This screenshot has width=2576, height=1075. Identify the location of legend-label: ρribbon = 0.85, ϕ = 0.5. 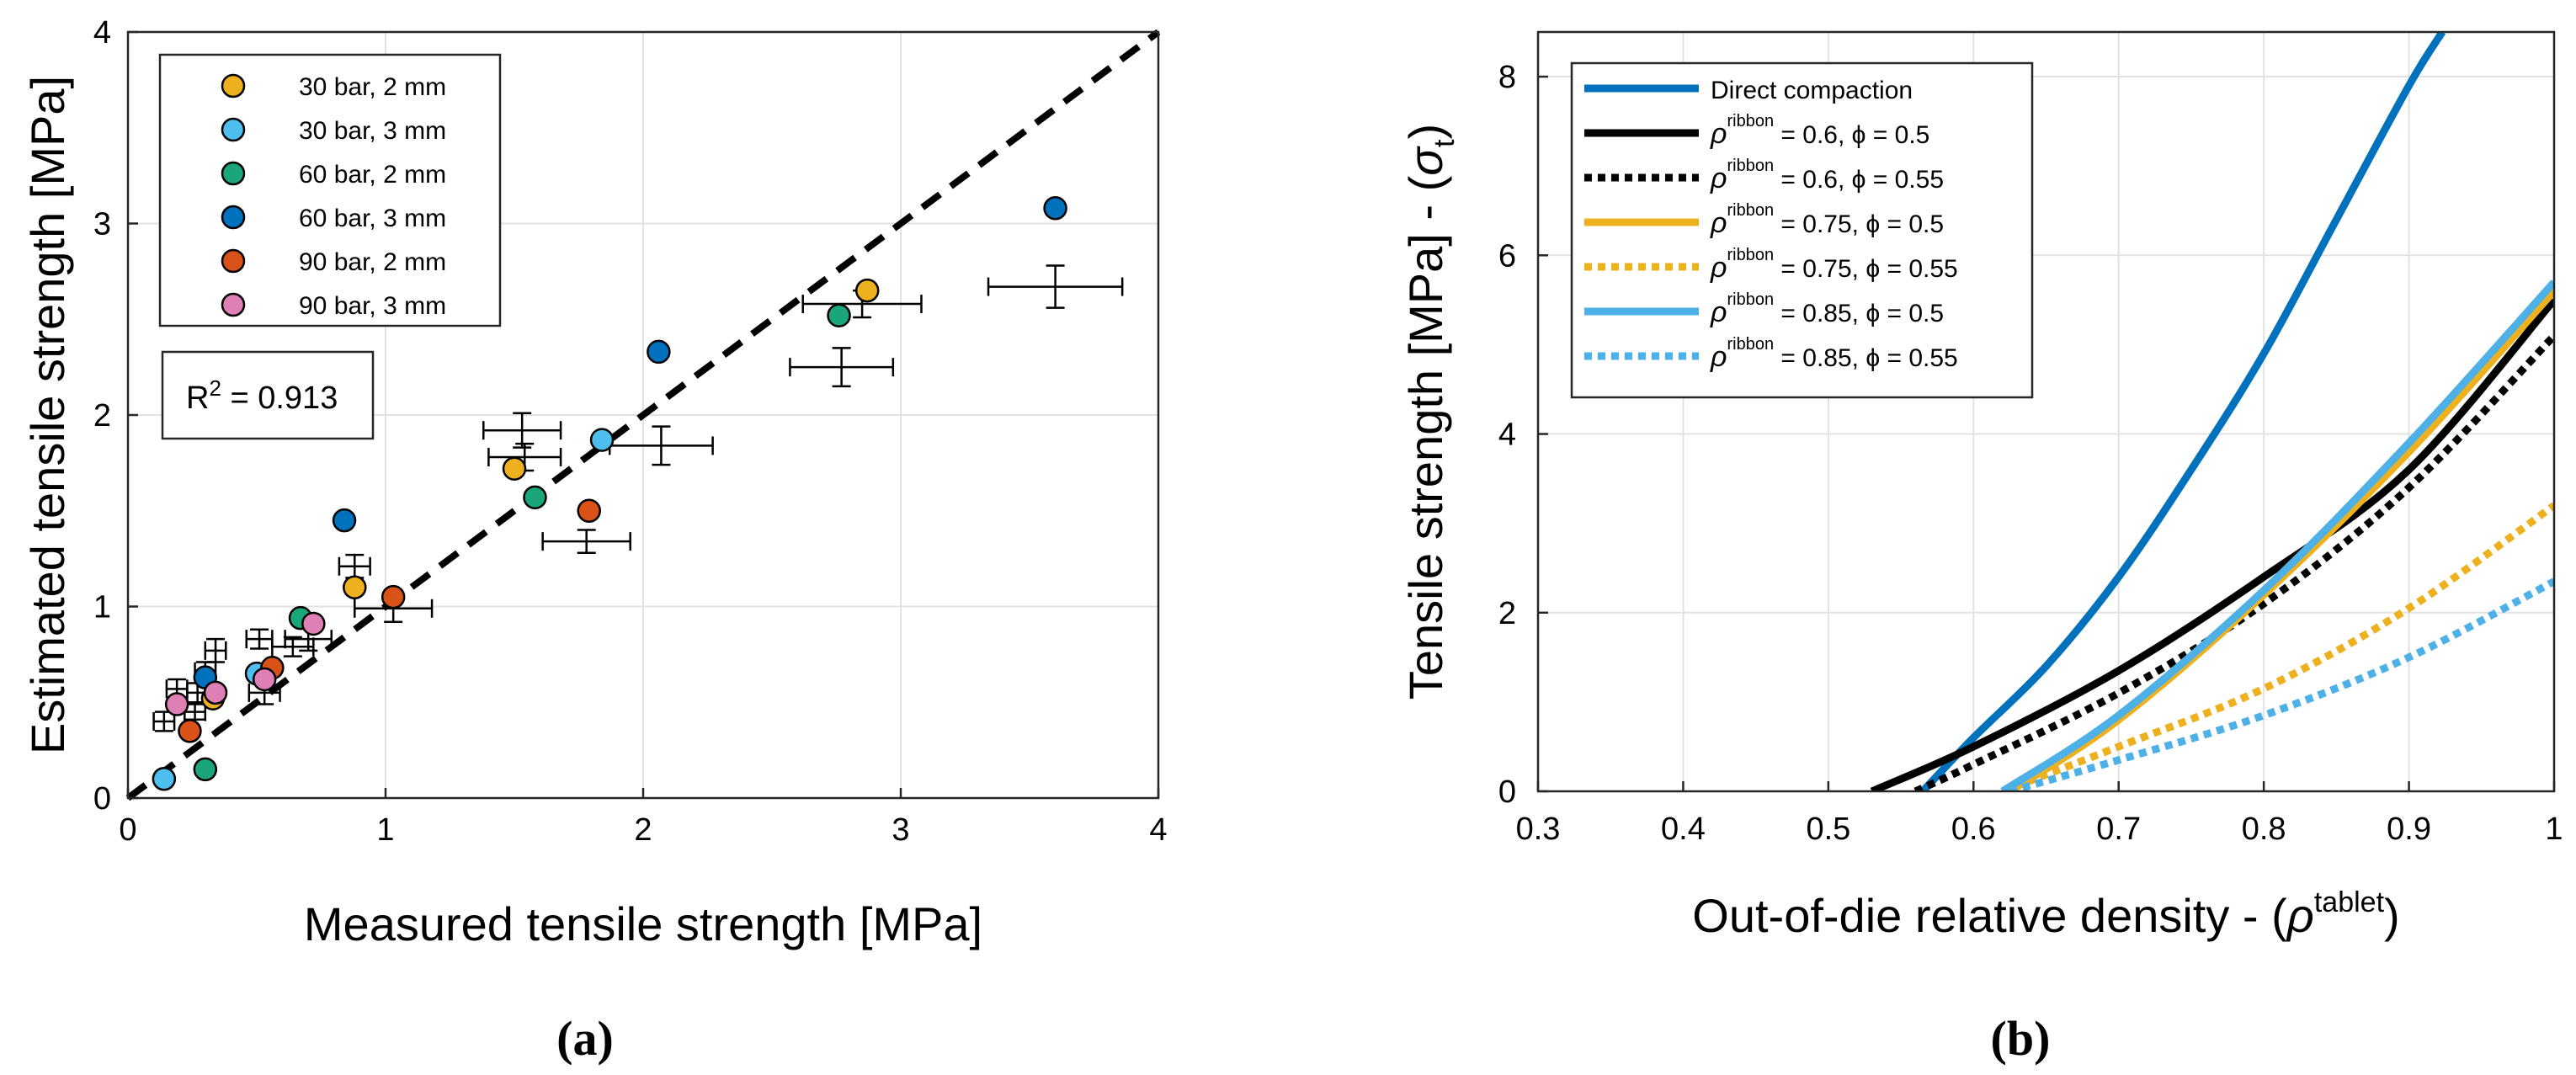
(1827, 309).